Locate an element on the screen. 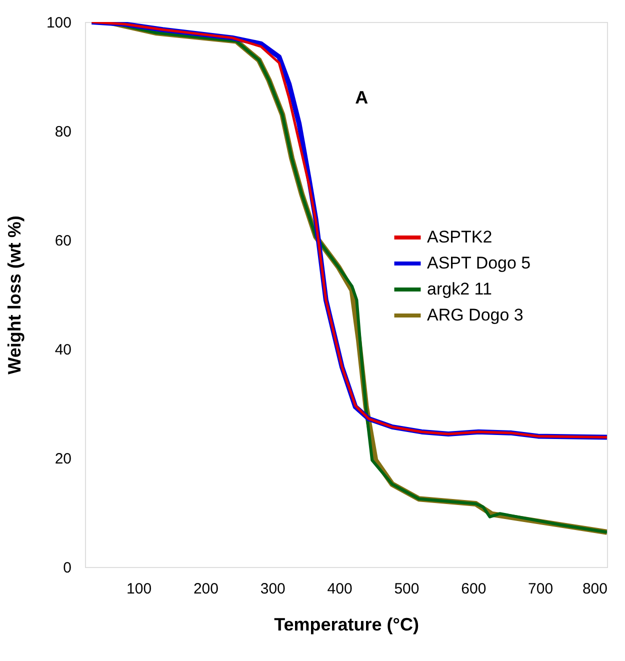 Image resolution: width=625 pixels, height=661 pixels. y-tick-label: 80 is located at coordinates (63, 132).